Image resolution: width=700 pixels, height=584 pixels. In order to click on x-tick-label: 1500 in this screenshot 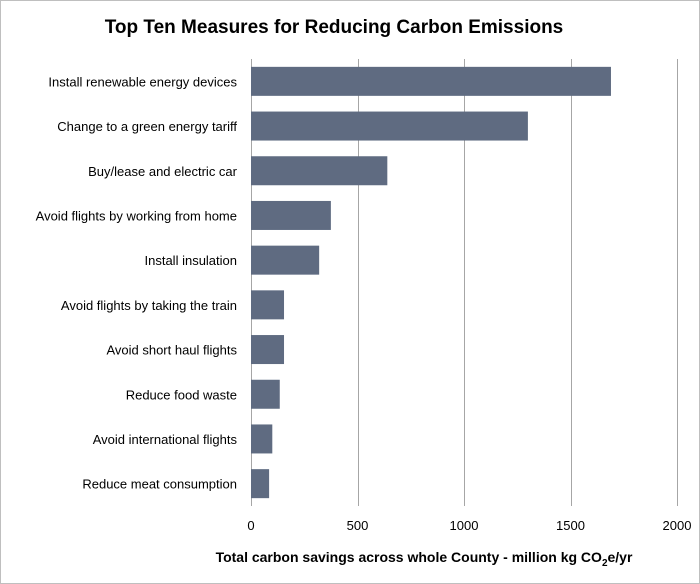, I will do `click(570, 525)`.